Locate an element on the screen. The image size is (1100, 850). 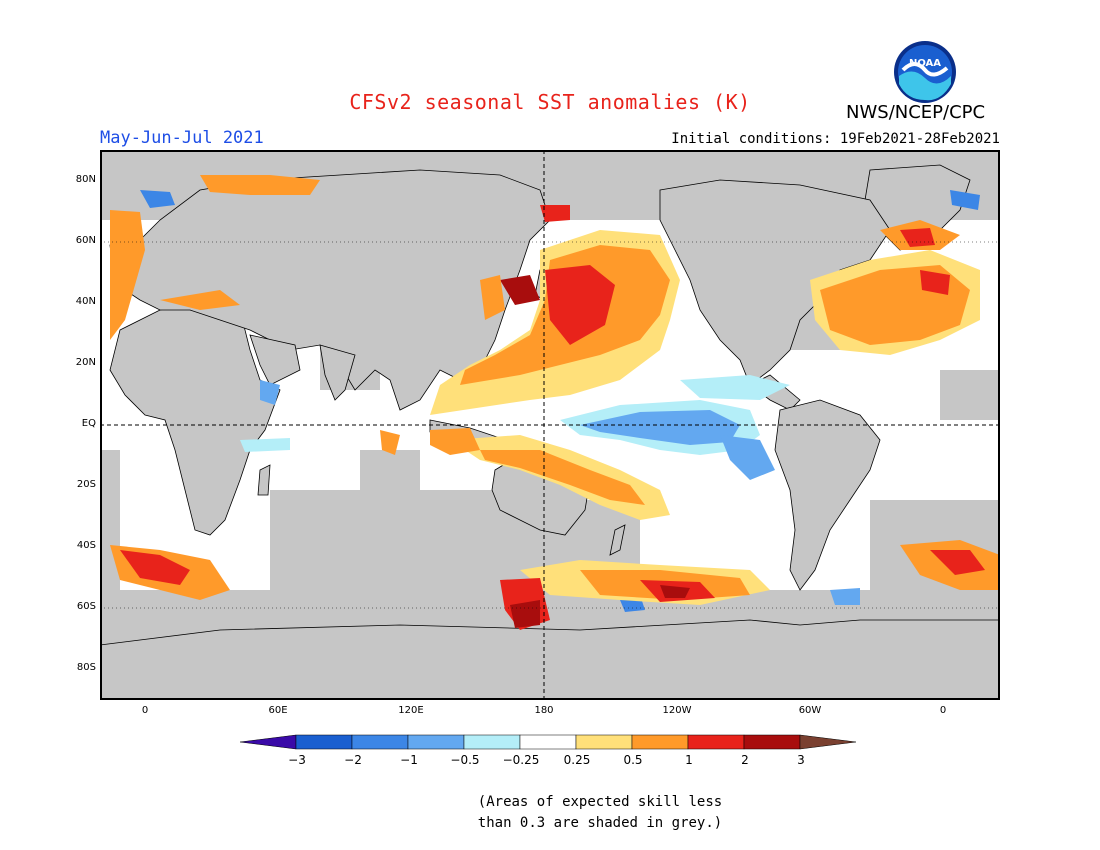
agency-label: NWS/NCEP/CPC is located at coordinates (916, 112).